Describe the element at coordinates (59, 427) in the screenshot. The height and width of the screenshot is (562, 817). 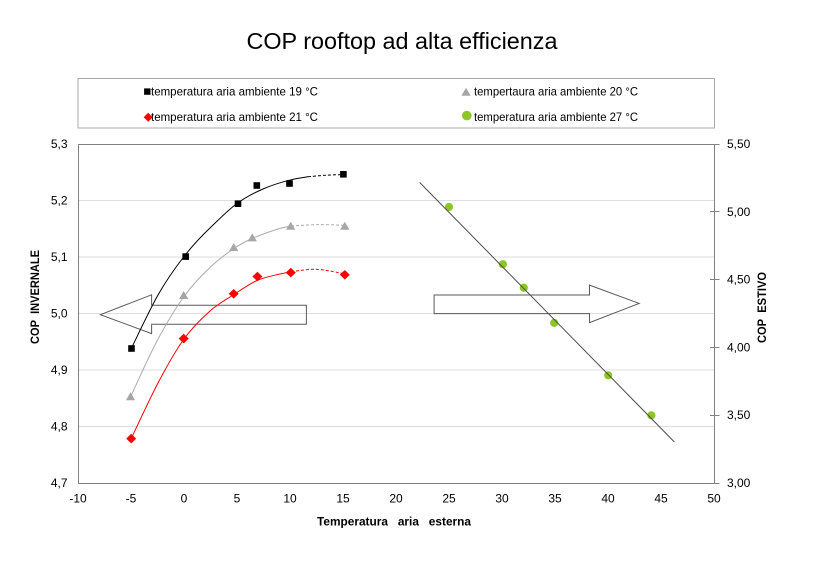
I see `svg-text: 4,8` at that location.